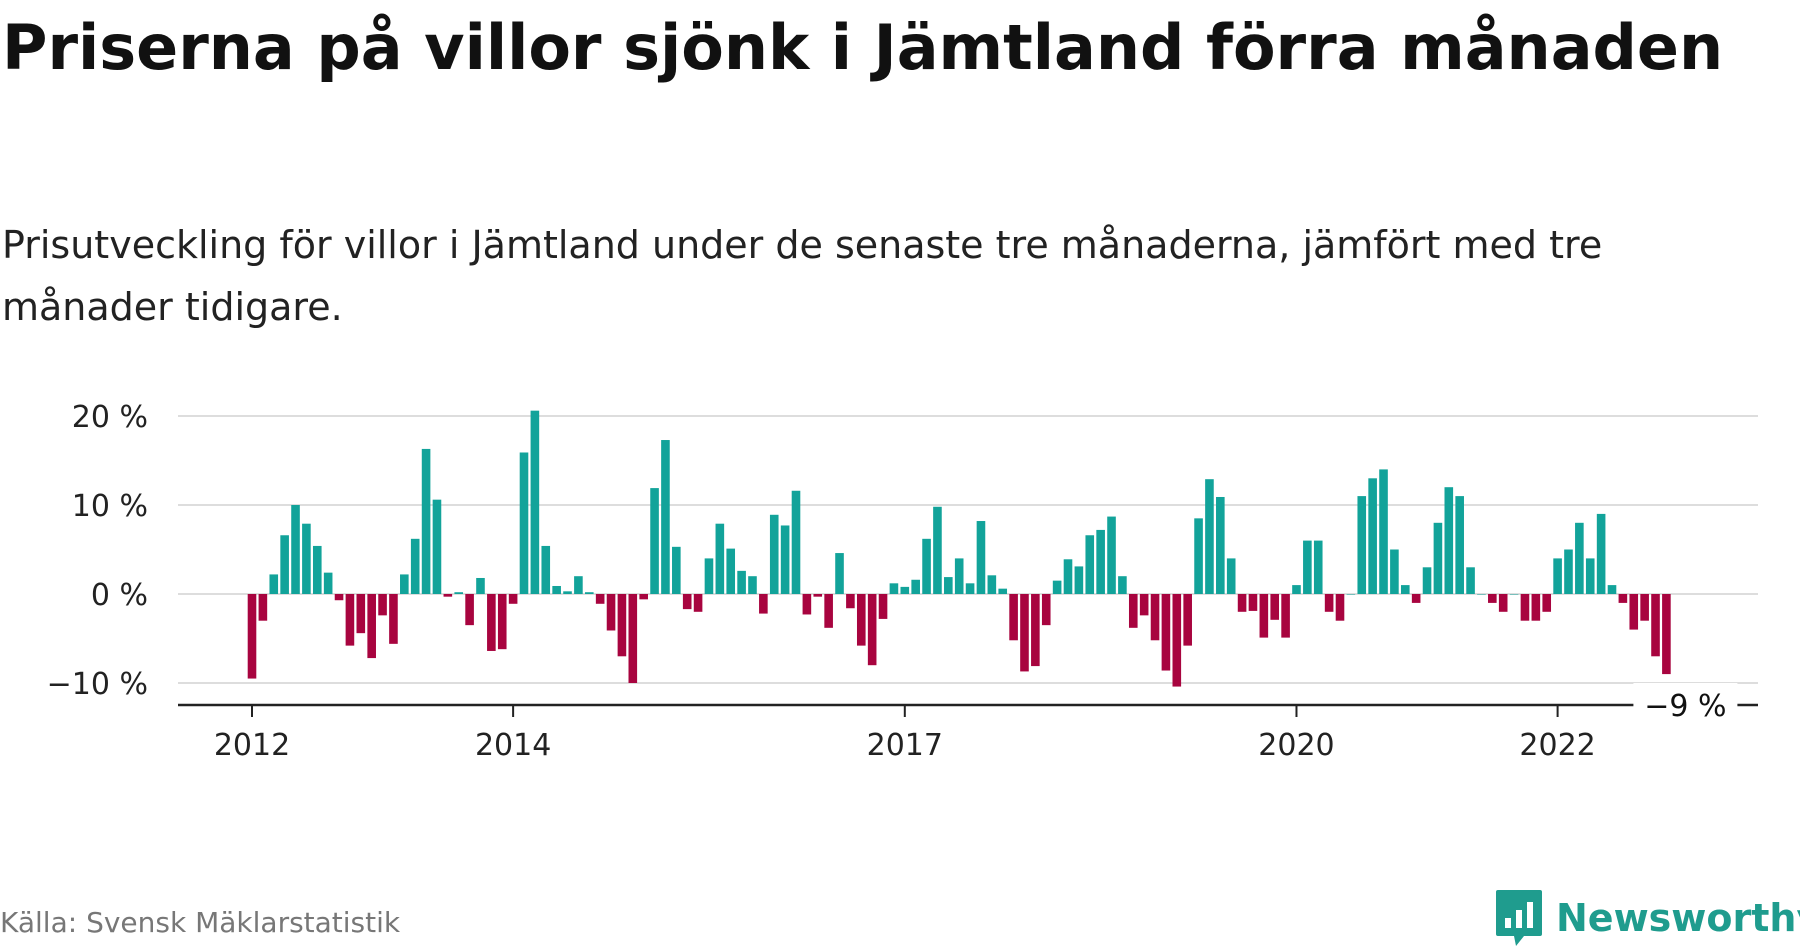 The height and width of the screenshot is (948, 1800). I want to click on y-axis: 20 % 10 % 0 % −10 %, so click(97, 551).